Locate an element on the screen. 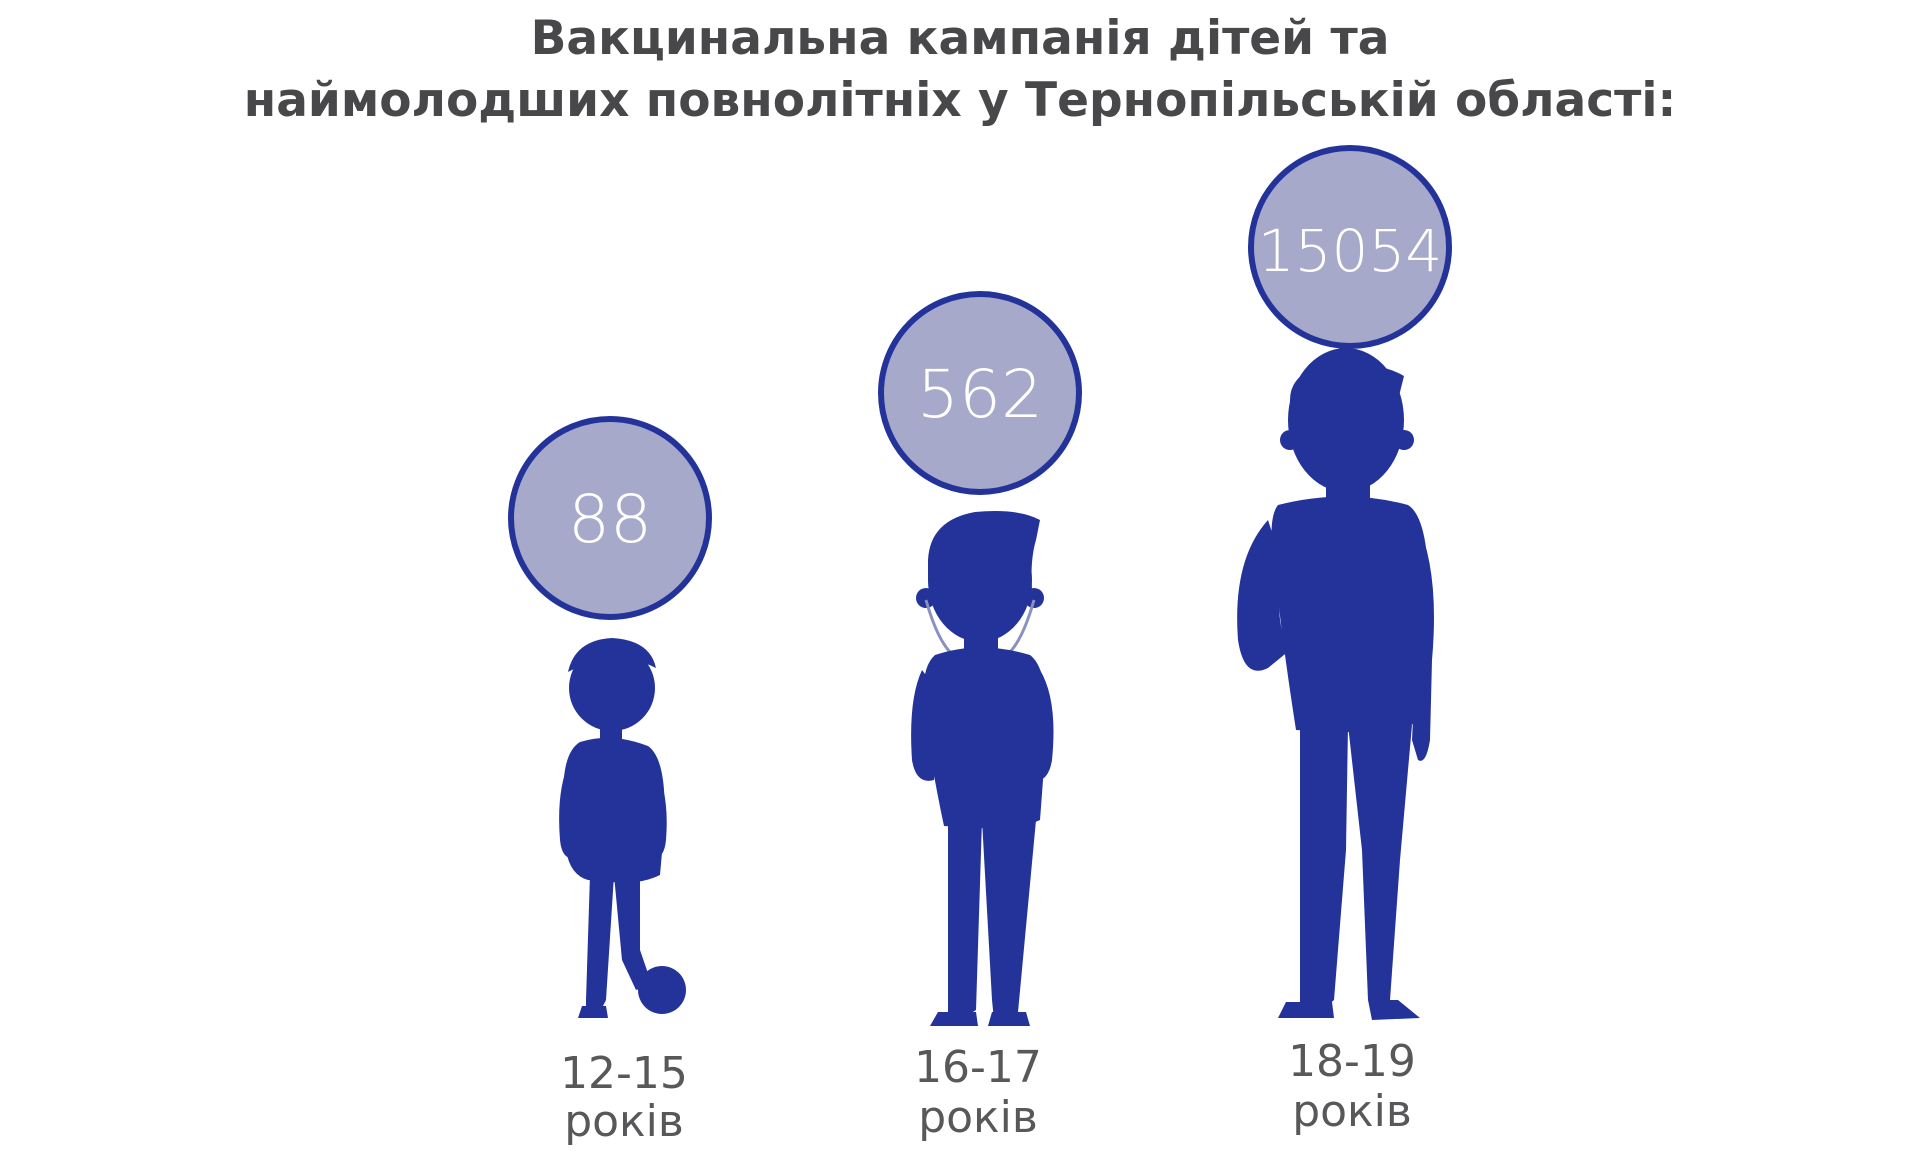  chart-title-line-1: Вакцинальна кампанія дітей та is located at coordinates (960, 38).